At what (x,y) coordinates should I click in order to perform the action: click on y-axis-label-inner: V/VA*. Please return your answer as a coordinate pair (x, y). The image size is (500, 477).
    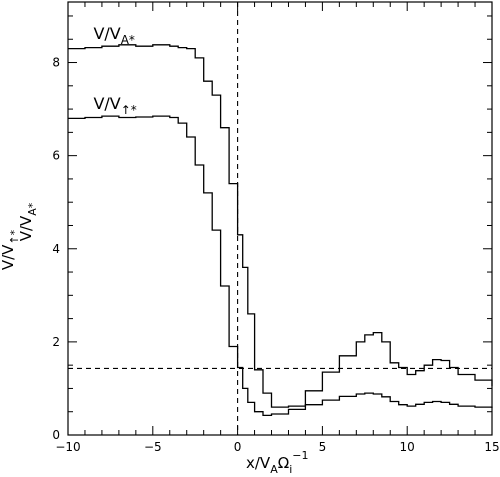
    Looking at the image, I should click on (28, 221).